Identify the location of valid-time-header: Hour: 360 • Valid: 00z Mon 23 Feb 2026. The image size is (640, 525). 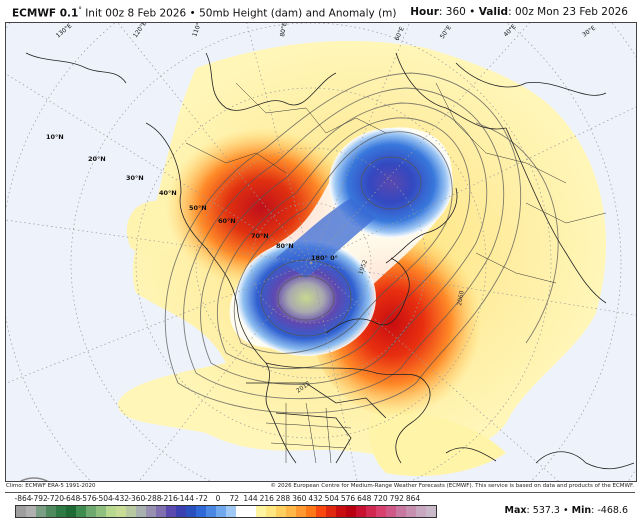
(519, 12).